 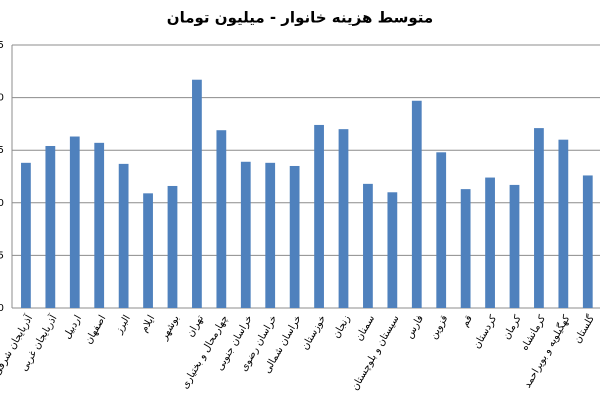 What do you see at coordinates (439, 327) in the screenshot?
I see `x-tick-label: قزوین` at bounding box center [439, 327].